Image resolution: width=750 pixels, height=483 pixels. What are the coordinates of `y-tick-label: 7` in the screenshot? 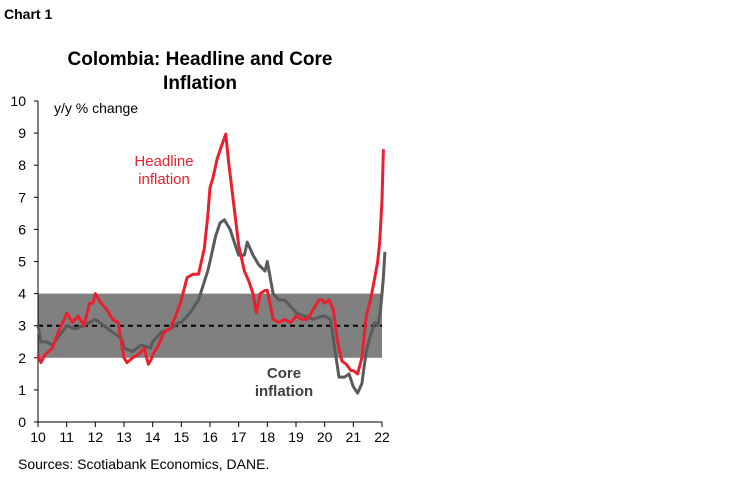 It's located at (22, 197).